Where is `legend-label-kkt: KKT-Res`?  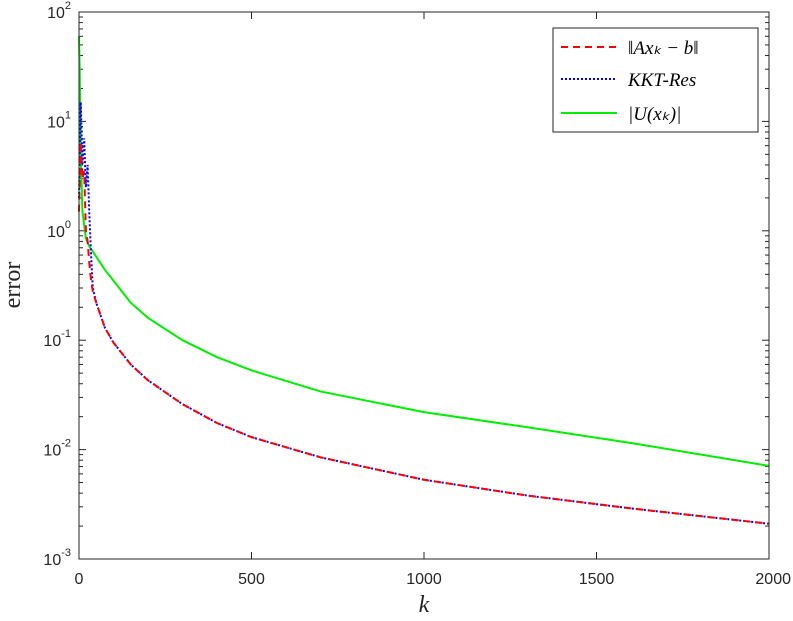
legend-label-kkt: KKT-Res is located at coordinates (661, 80).